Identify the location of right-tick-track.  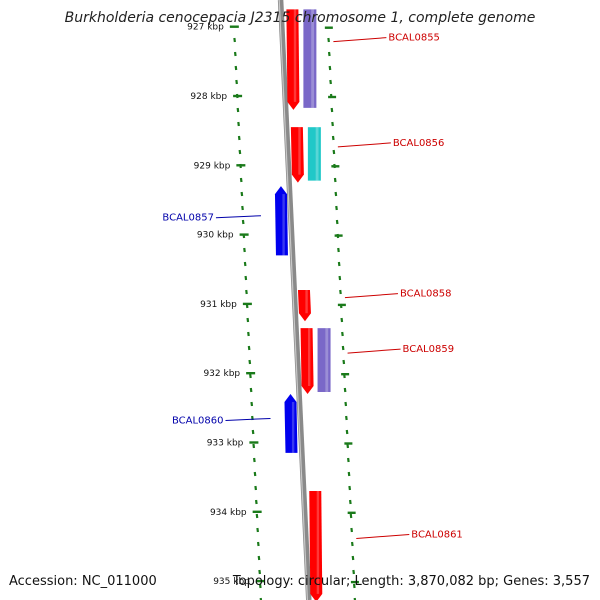
(341, 313).